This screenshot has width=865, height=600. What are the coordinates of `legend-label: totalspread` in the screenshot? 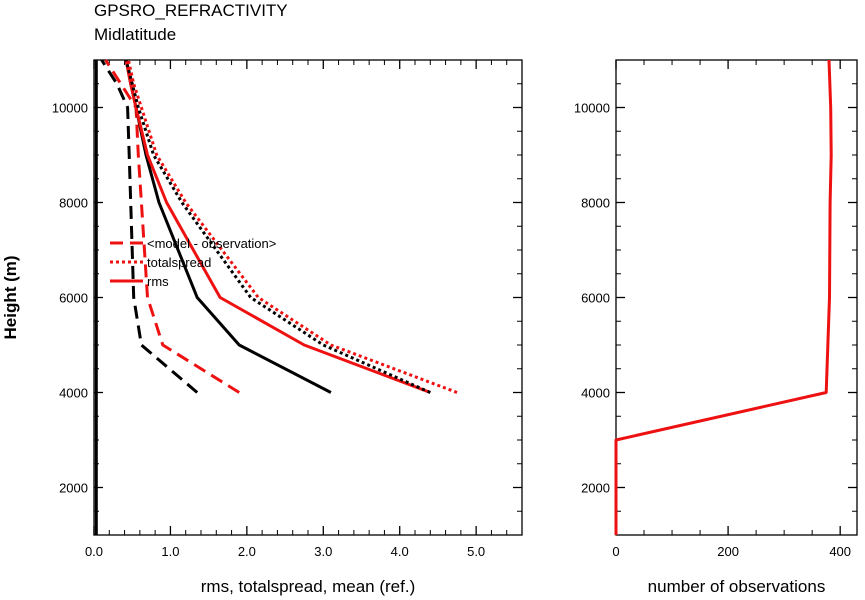 It's located at (179, 262).